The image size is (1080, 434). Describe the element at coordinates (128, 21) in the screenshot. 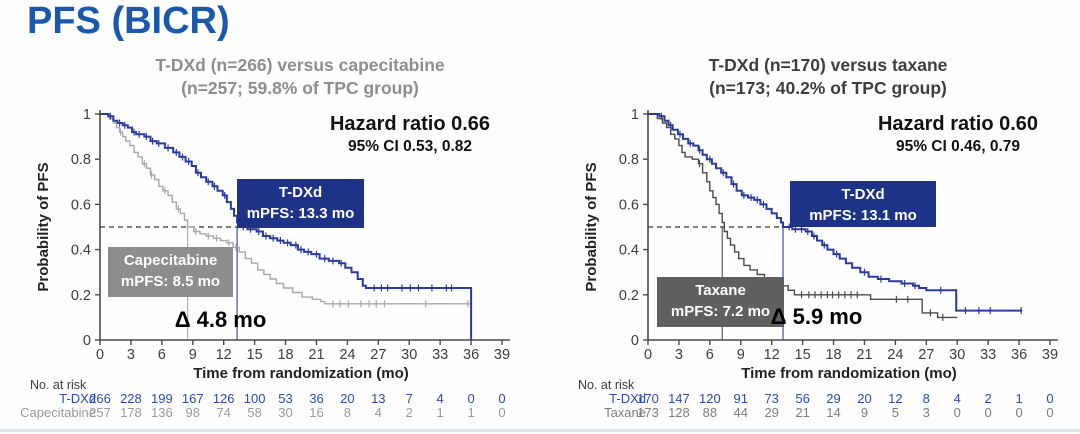

I see `page-title: PFS (BICR)` at that location.